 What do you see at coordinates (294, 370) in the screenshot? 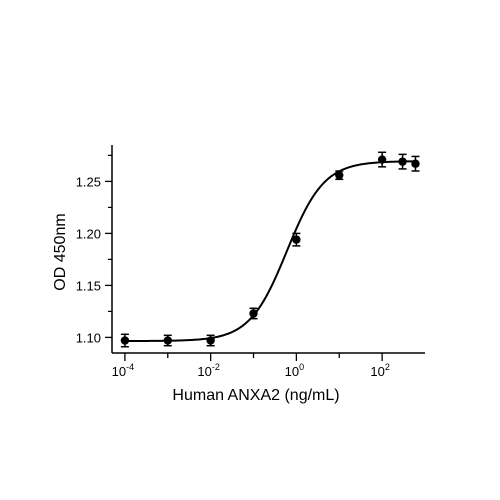
I see `x-tick-label: 10⁰` at bounding box center [294, 370].